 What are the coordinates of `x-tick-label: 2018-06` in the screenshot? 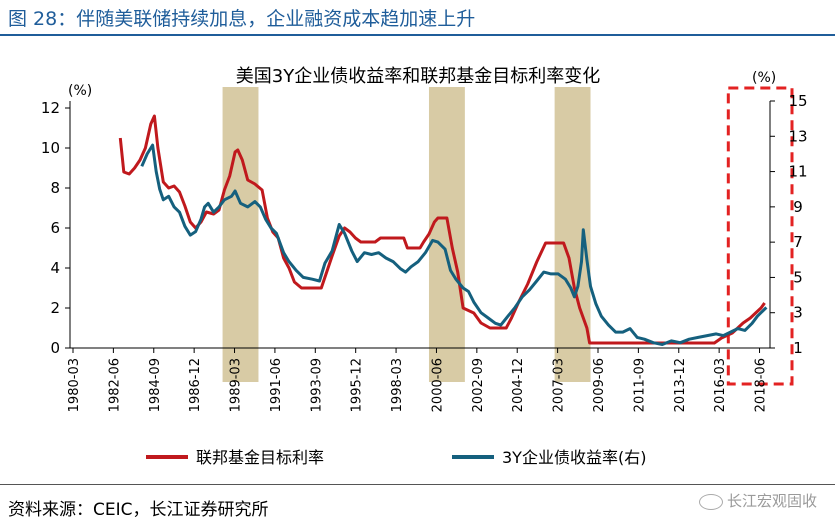 It's located at (761, 385).